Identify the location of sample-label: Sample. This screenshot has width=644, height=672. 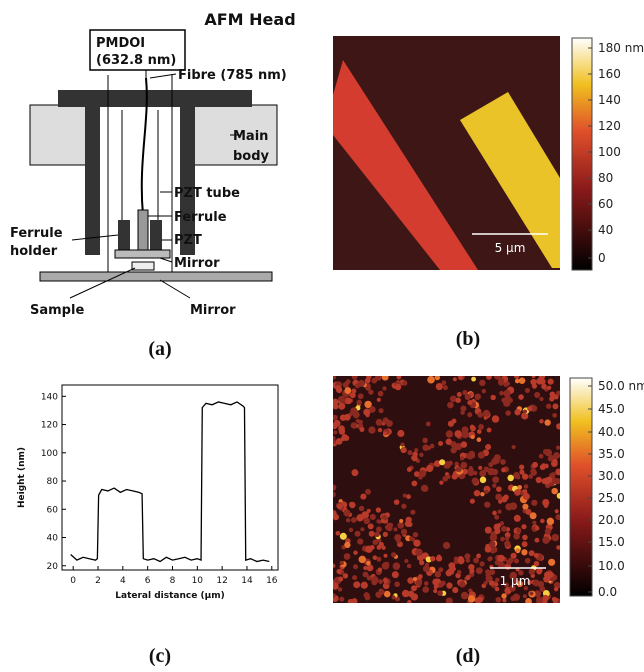
(57, 310).